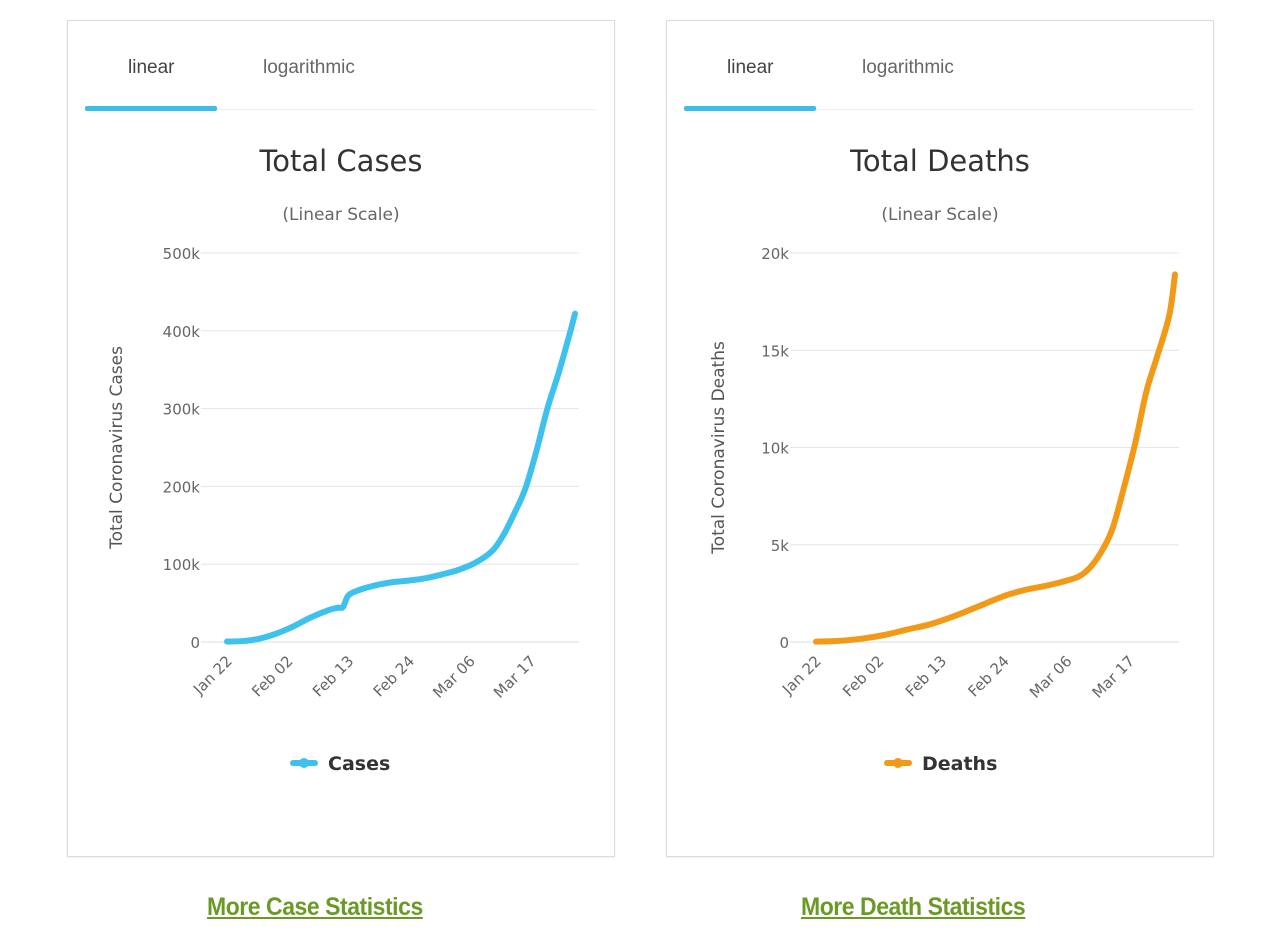  What do you see at coordinates (913, 907) in the screenshot?
I see `more-death-statistics-link: More Death Statistics` at bounding box center [913, 907].